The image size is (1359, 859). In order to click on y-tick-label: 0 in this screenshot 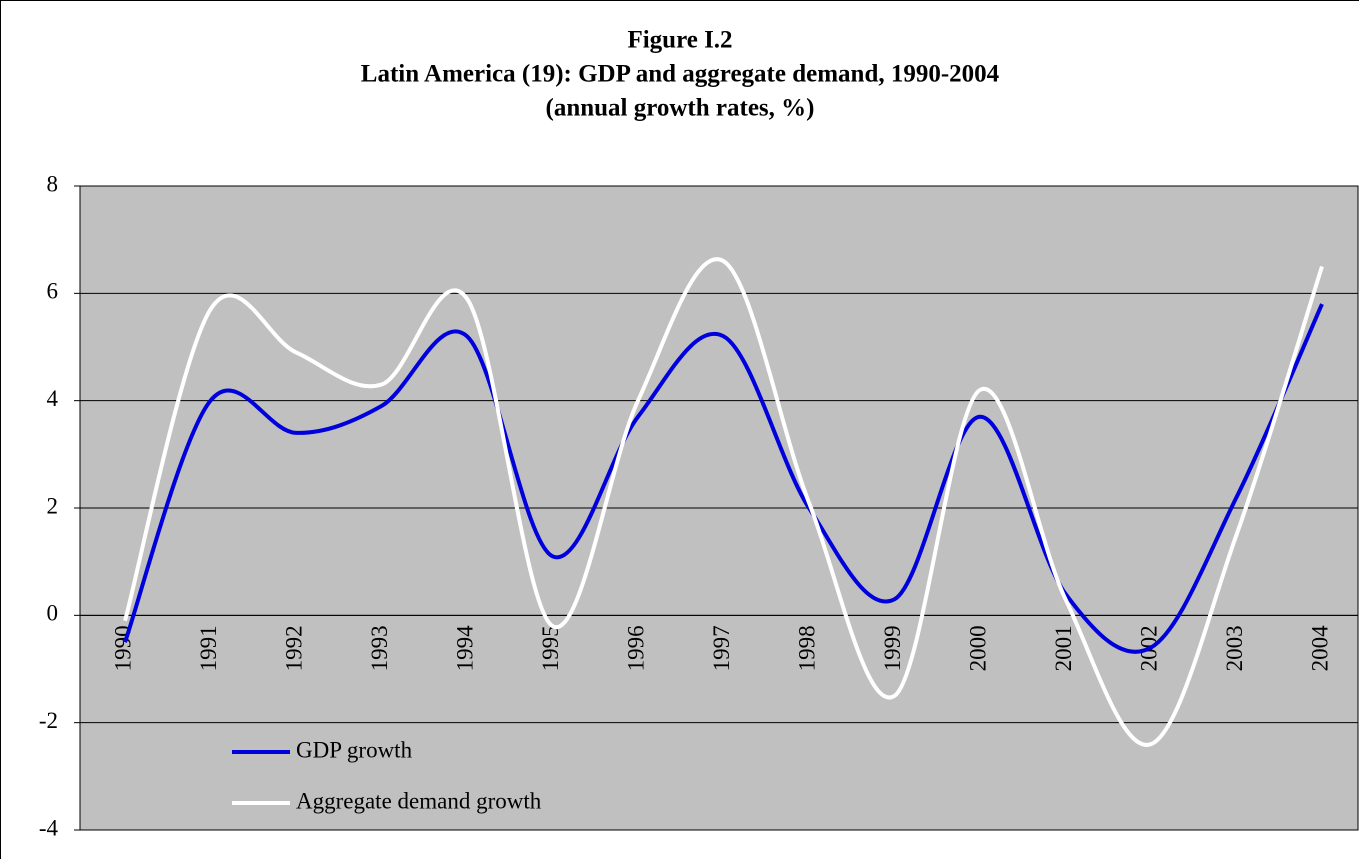, I will do `click(53, 613)`.